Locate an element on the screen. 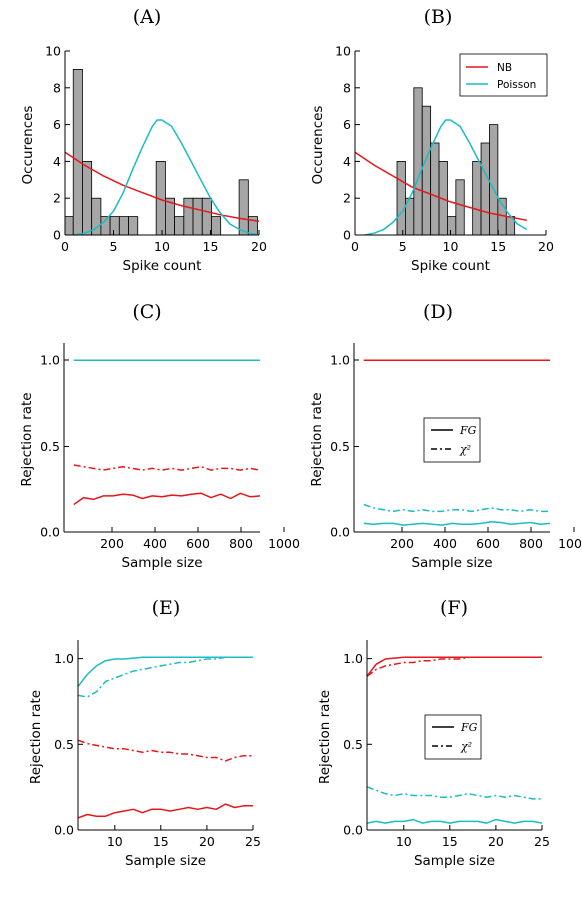 This screenshot has height=897, width=582. legend: NB Poisson is located at coordinates (503, 75).